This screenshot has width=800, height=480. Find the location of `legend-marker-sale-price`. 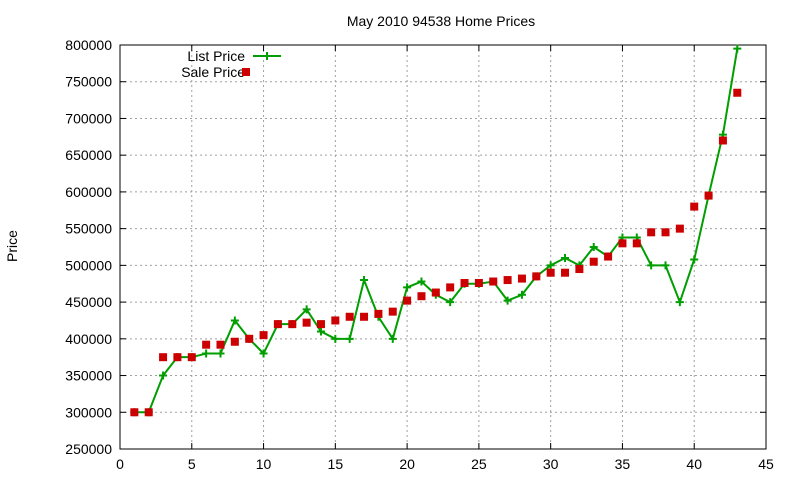

legend-marker-sale-price is located at coordinates (246, 72).